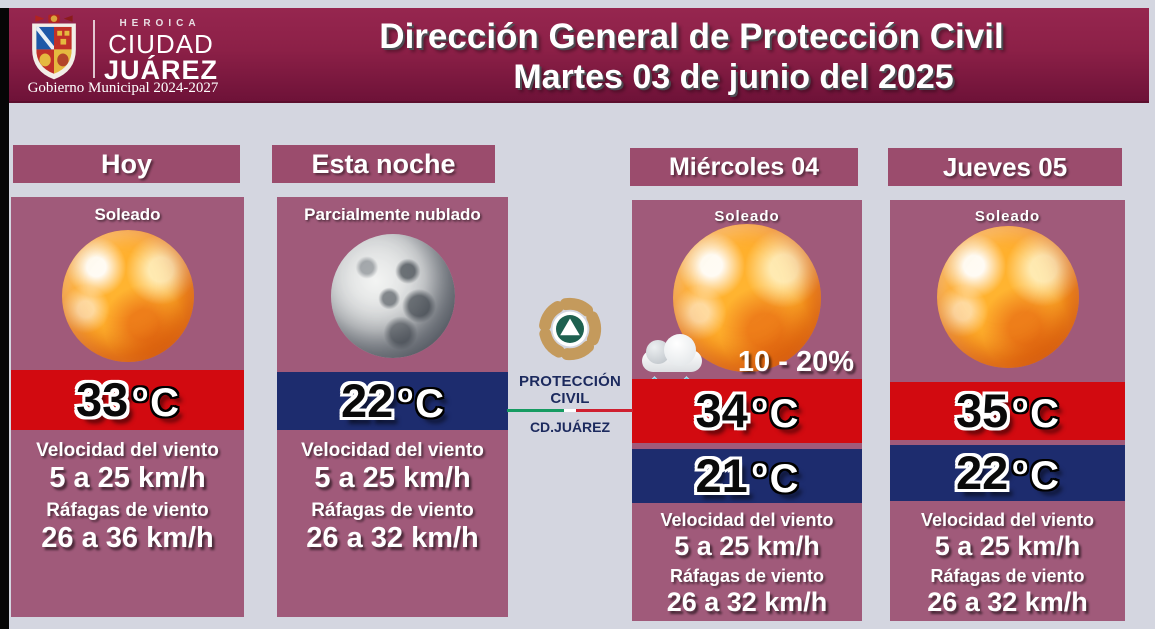 The height and width of the screenshot is (629, 1155). Describe the element at coordinates (392, 214) in the screenshot. I see `condition-label: Parcialmente nublado` at that location.